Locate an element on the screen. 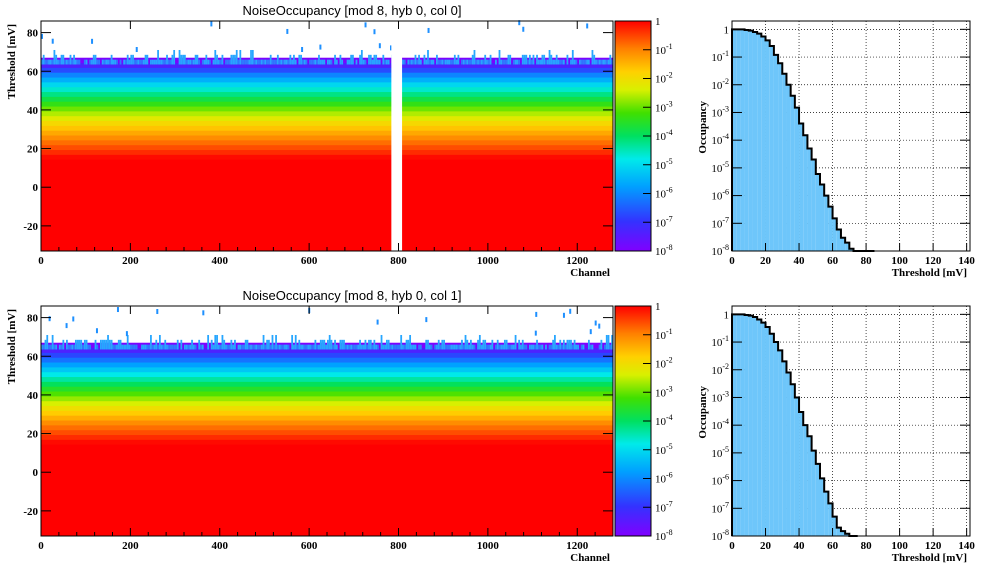 The image size is (996, 572). y-tick-label-exp: -5 is located at coordinates (725, 449).